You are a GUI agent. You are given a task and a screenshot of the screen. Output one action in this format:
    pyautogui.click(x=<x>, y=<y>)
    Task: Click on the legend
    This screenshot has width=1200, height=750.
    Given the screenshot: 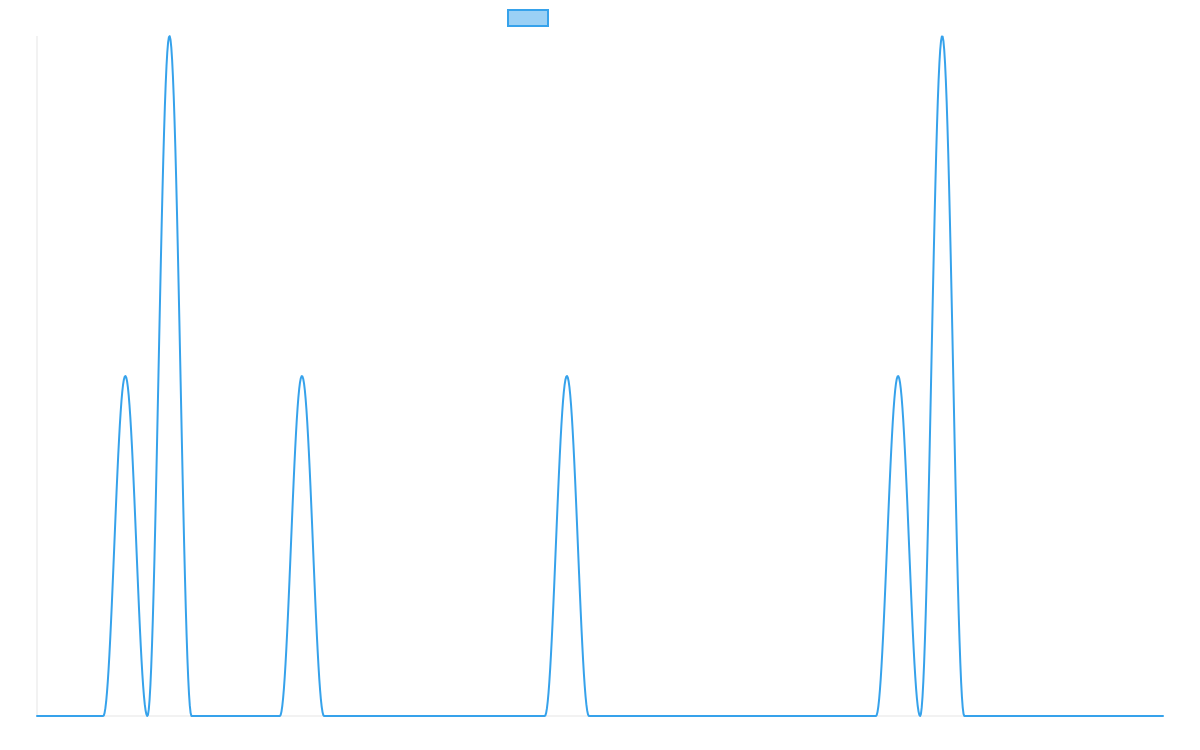 What is the action you would take?
    pyautogui.click(x=528, y=18)
    